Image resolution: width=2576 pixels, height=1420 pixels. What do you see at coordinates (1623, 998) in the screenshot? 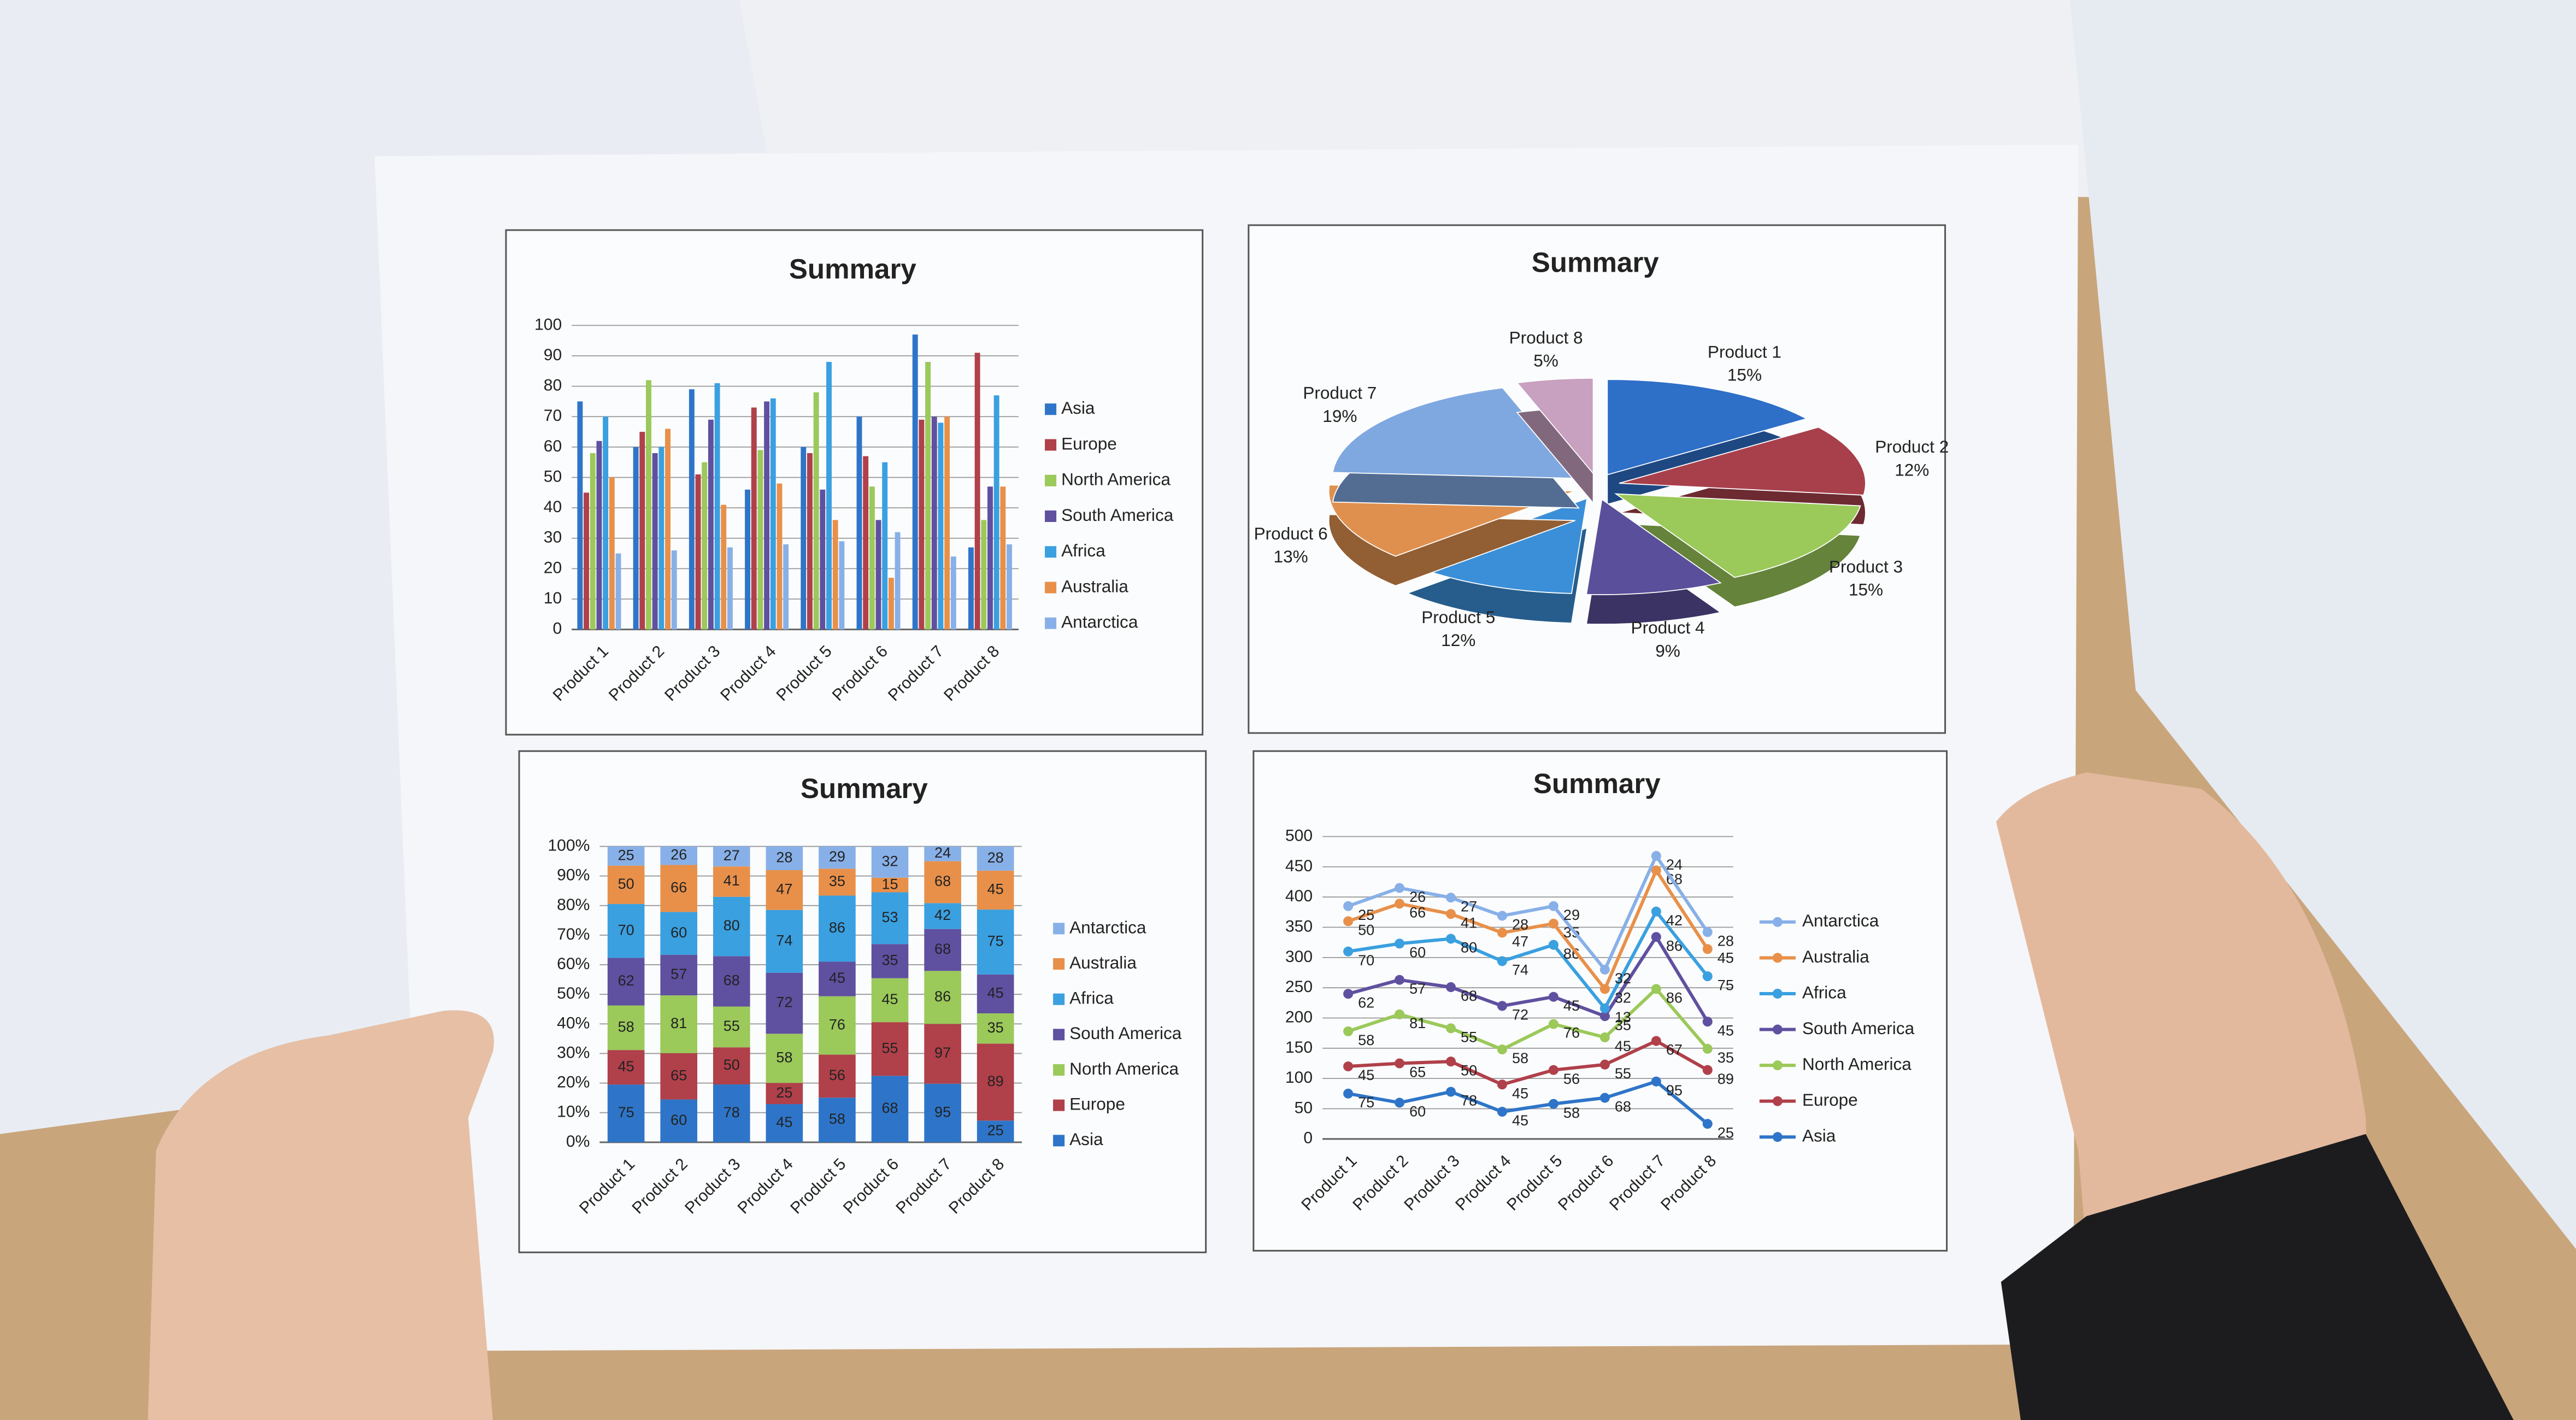
I see `data-label: 32` at bounding box center [1623, 998].